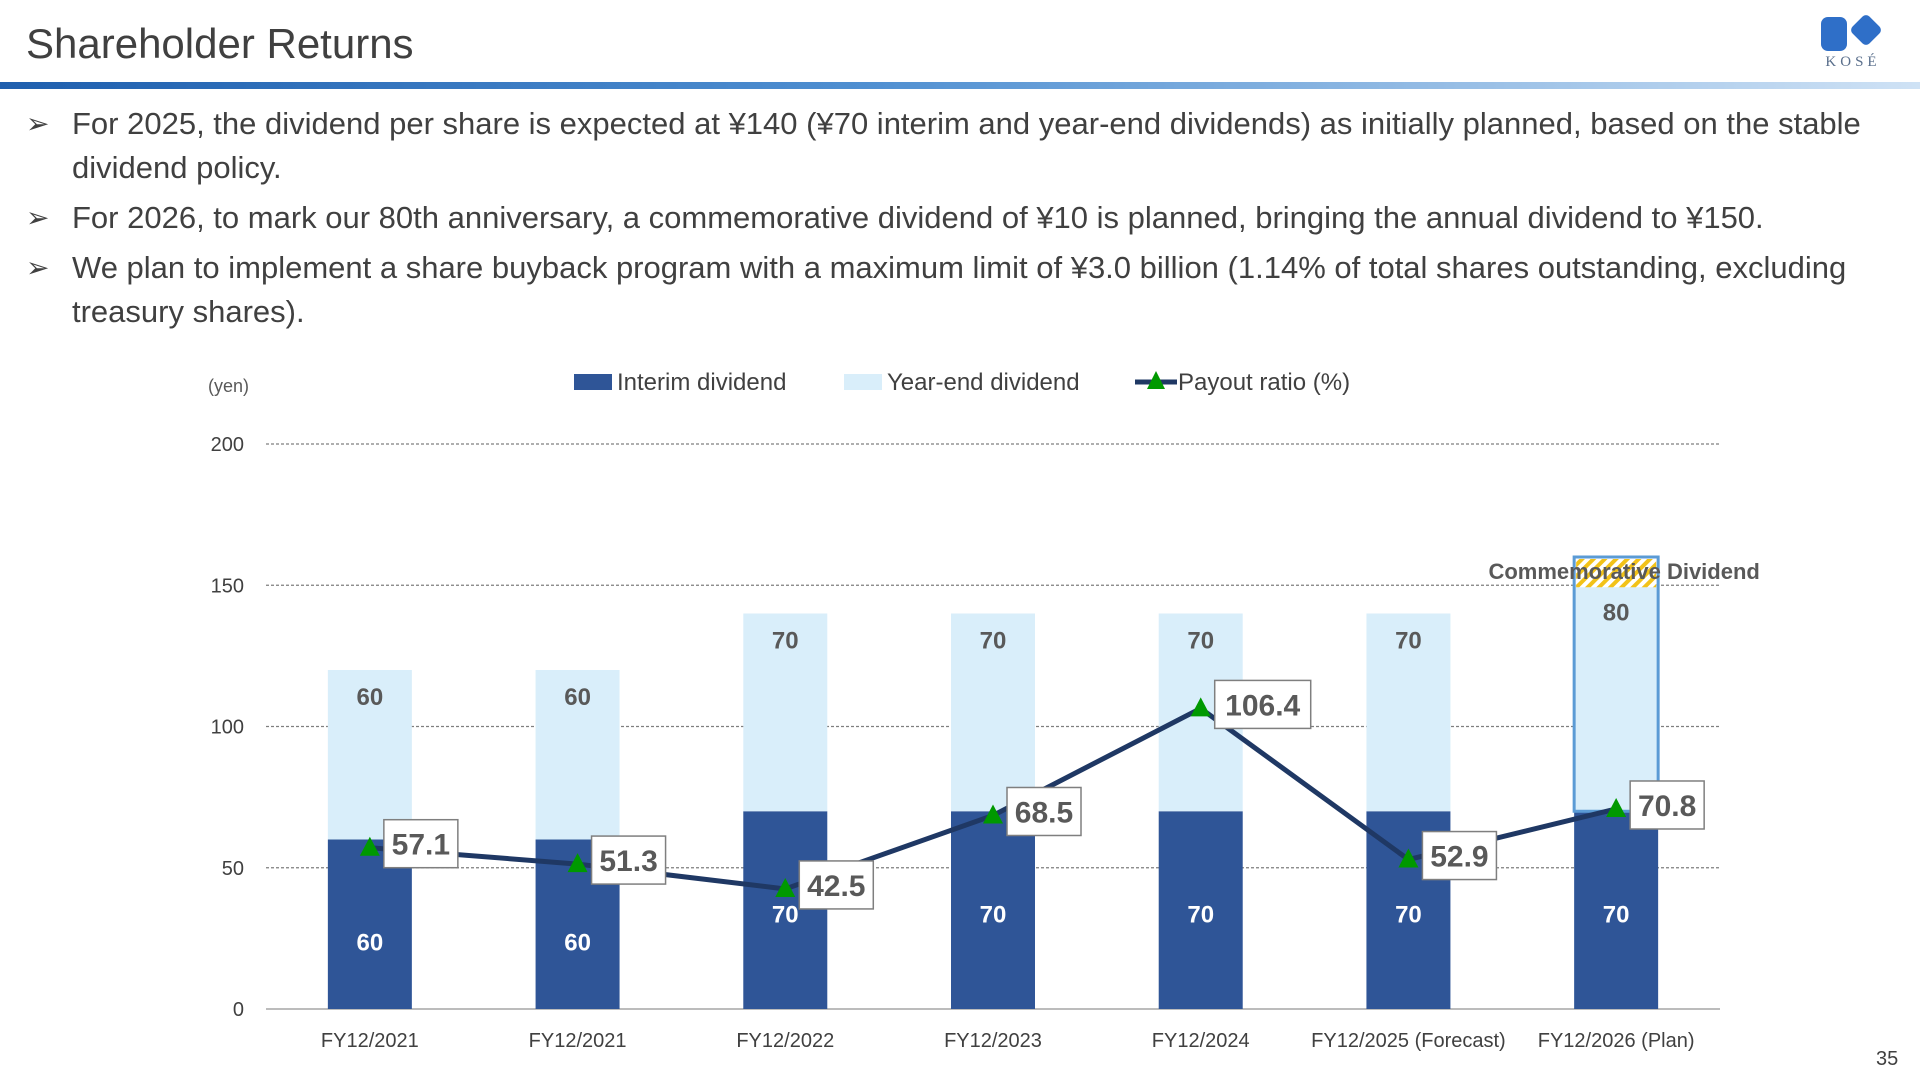  What do you see at coordinates (785, 1041) in the screenshot?
I see `x-tick-label: FY12/2022` at bounding box center [785, 1041].